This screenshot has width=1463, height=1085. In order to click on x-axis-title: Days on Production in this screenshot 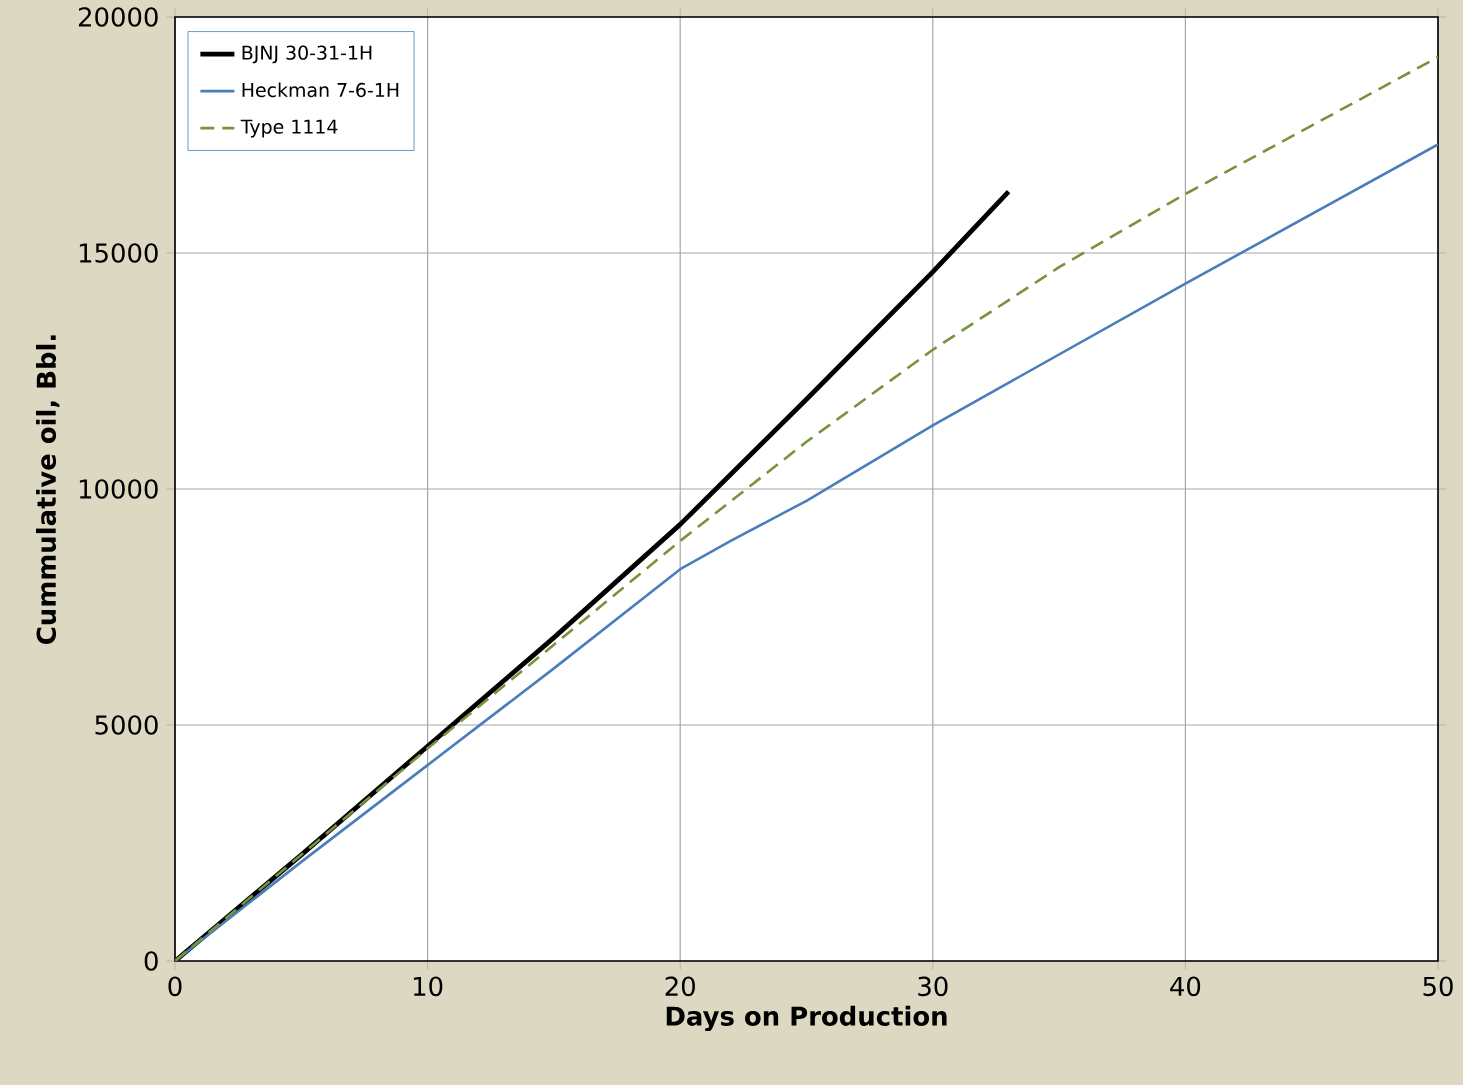, I will do `click(806, 1018)`.